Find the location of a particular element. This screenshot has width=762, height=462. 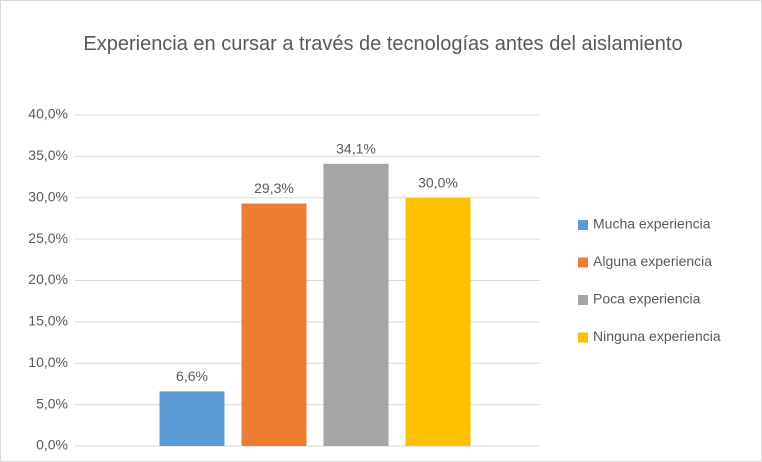

y-tick-label: 0,0% is located at coordinates (52, 445).